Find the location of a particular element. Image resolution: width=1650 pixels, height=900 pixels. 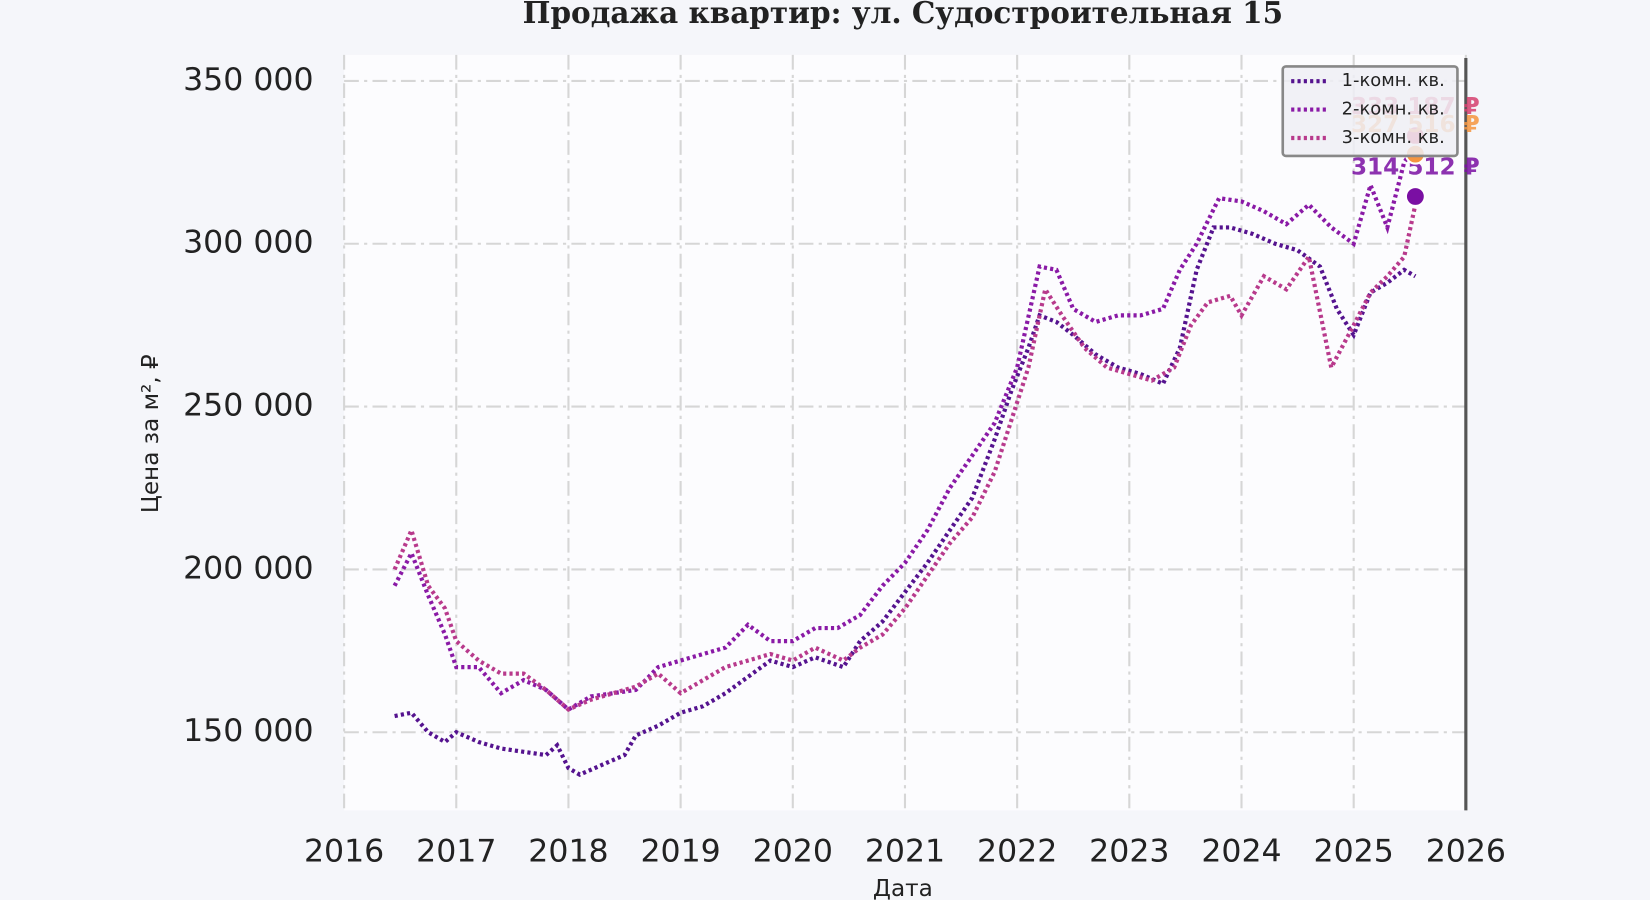

legend-label: 3-комн. кв. is located at coordinates (1393, 137).